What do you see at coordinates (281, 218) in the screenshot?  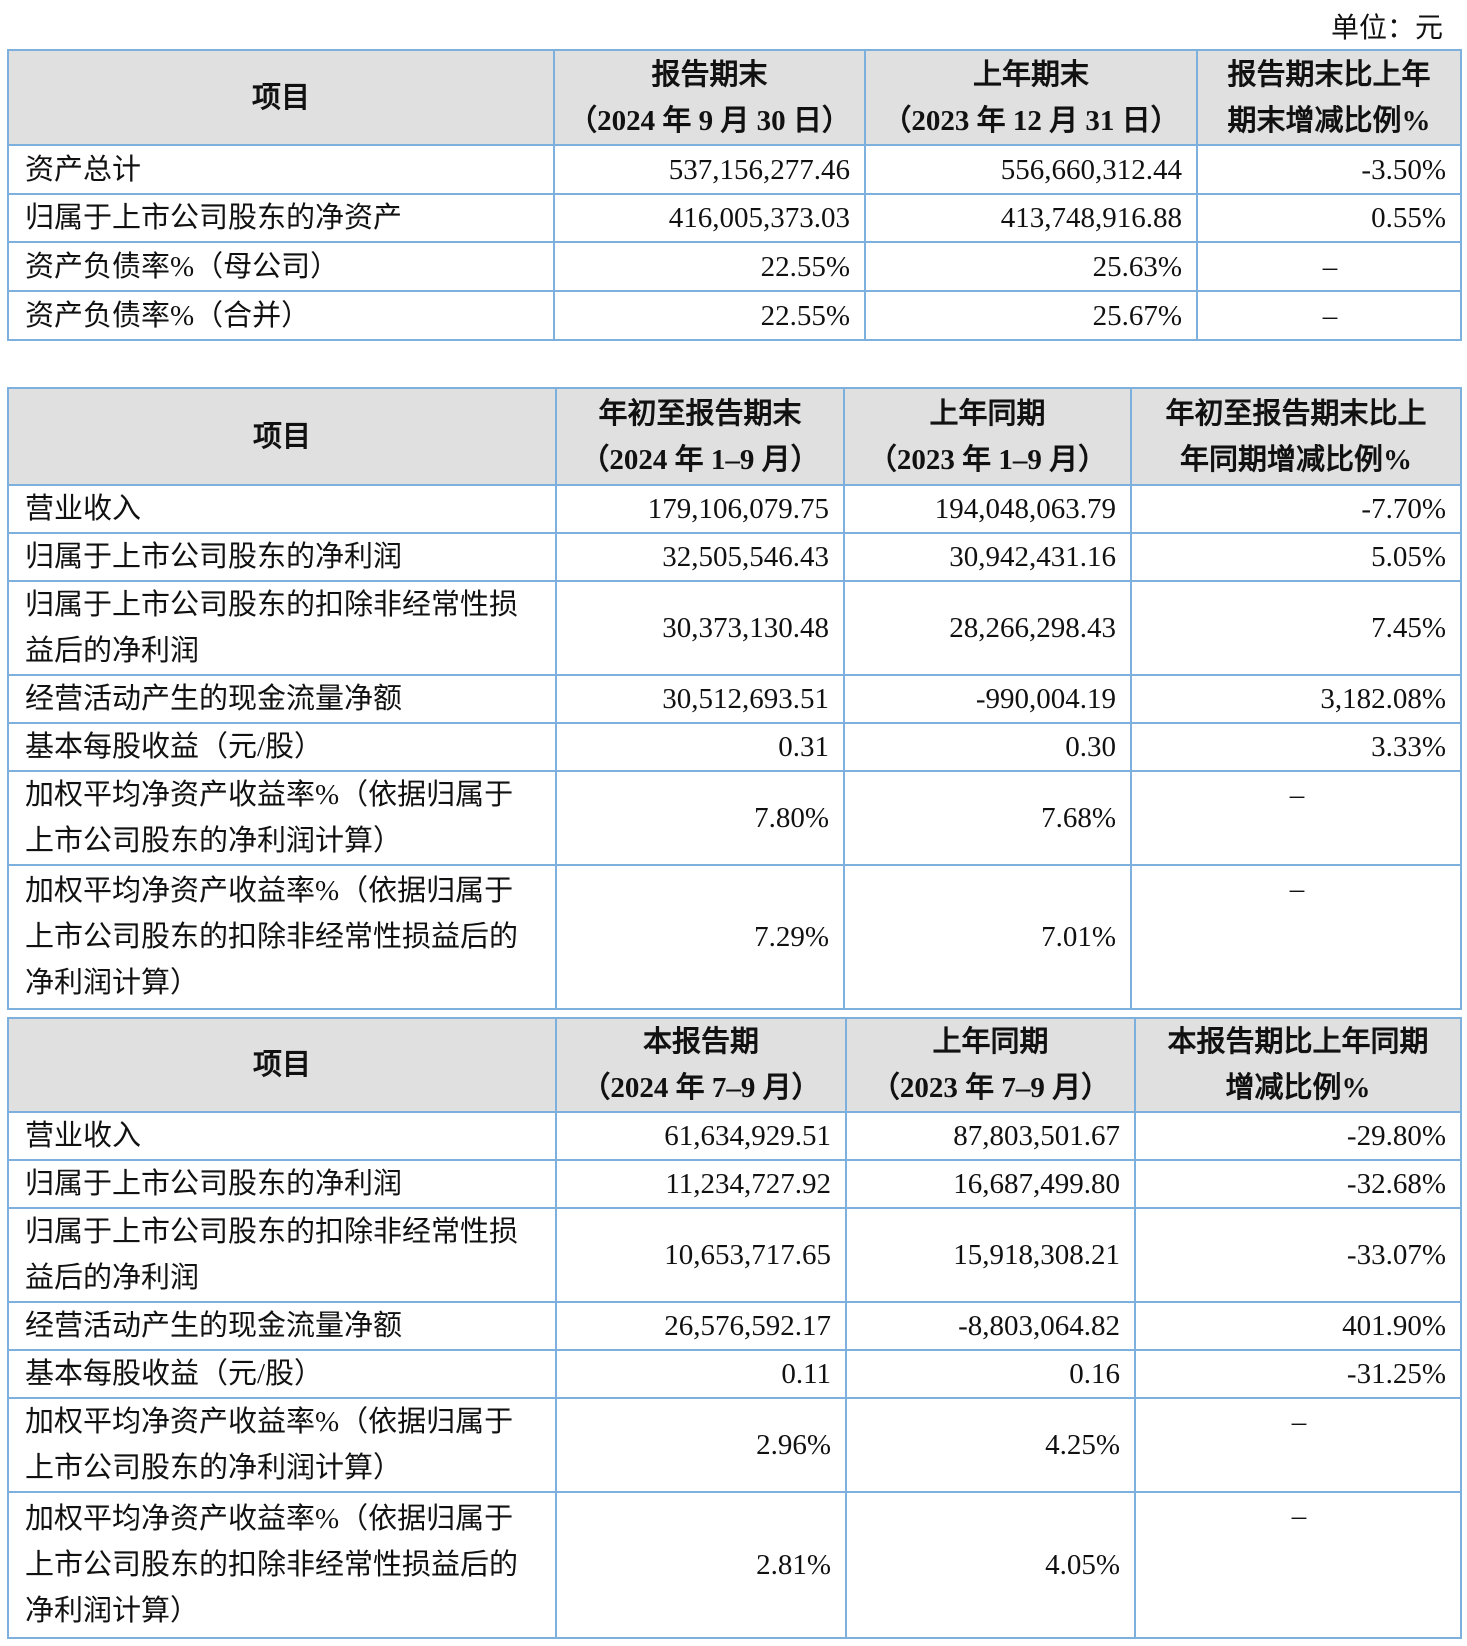 I see `row-label: 归属于上市公司股东的净资产` at bounding box center [281, 218].